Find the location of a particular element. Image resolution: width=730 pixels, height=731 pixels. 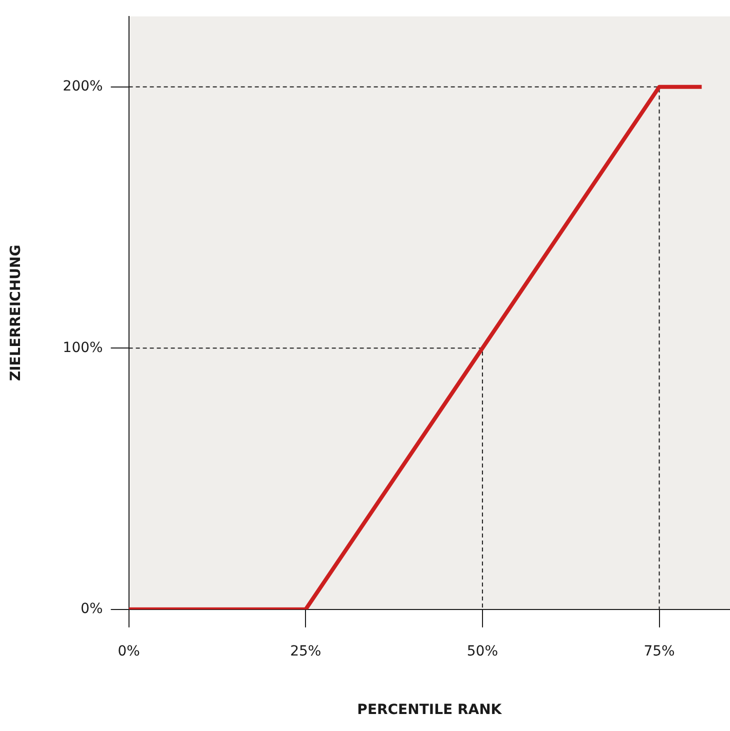

x-tick-label: 25% is located at coordinates (306, 651).